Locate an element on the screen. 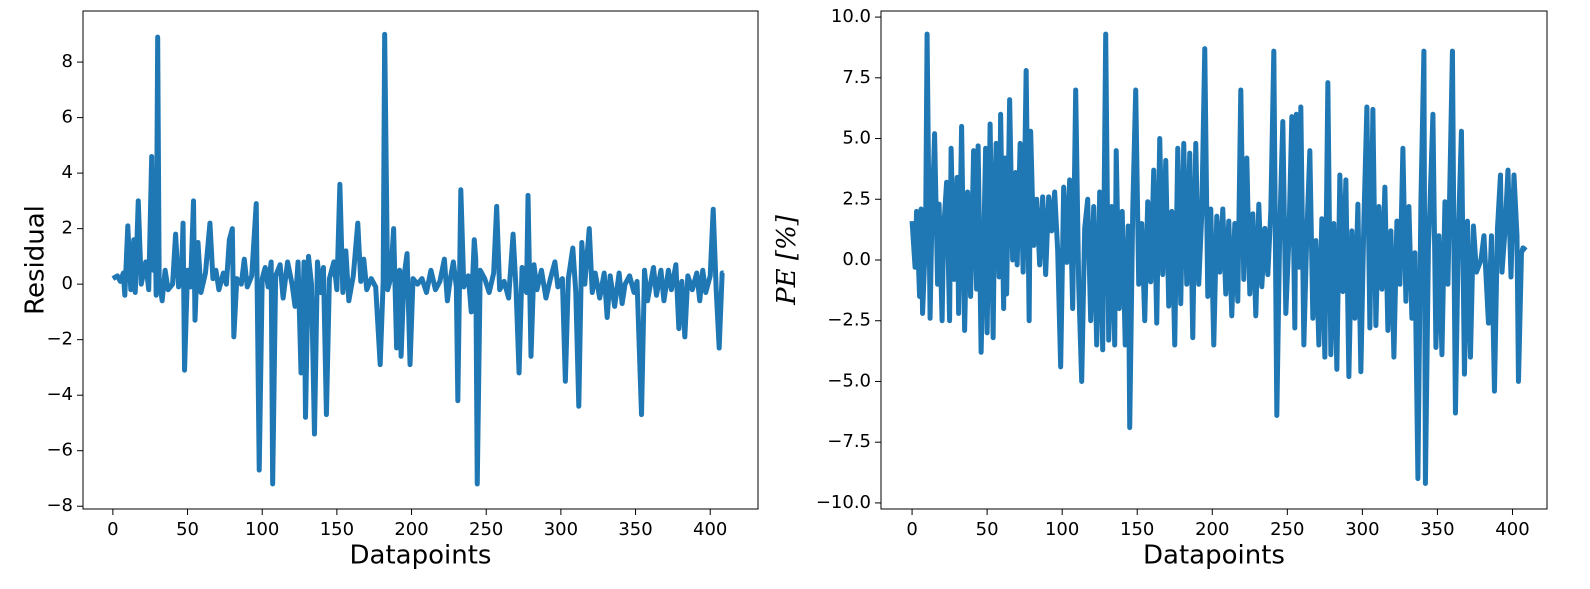 The width and height of the screenshot is (1590, 589). y-tick-label: 10.0 is located at coordinates (851, 16).